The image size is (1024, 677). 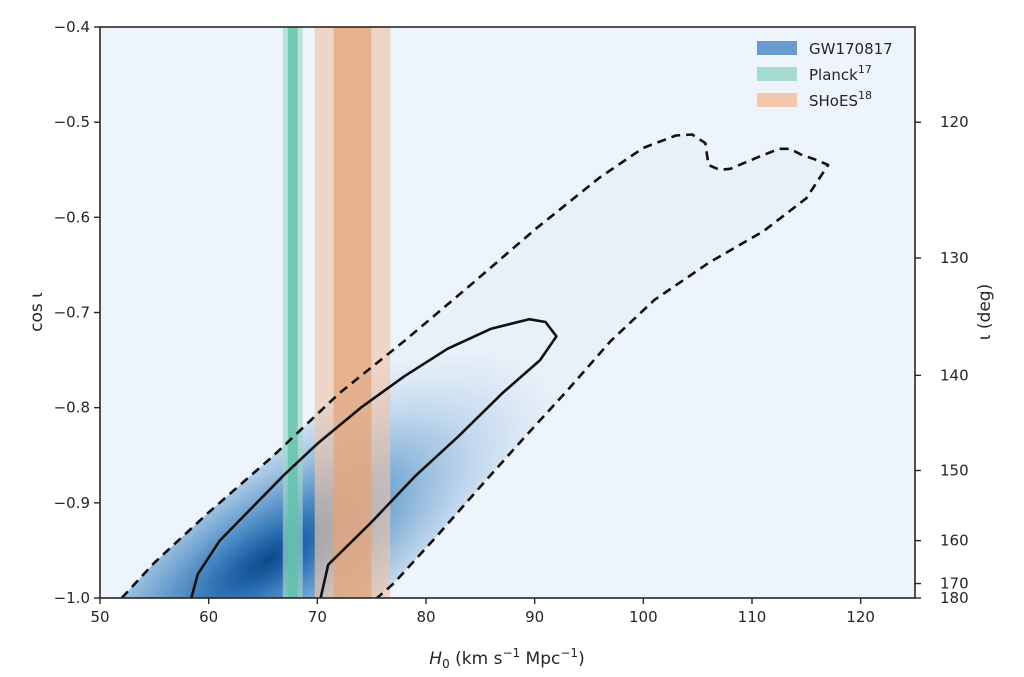 What do you see at coordinates (752, 617) in the screenshot?
I see `x-tick-label: 110` at bounding box center [752, 617].